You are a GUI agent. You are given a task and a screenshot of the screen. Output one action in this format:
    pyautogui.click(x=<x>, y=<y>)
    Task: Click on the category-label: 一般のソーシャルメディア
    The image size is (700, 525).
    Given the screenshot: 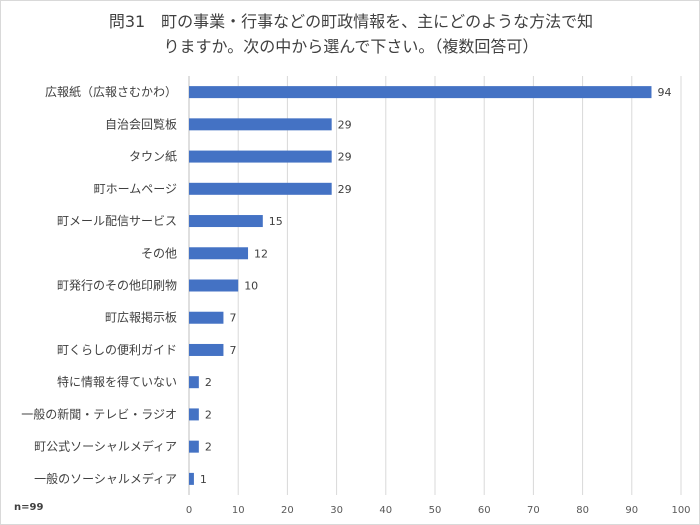 What is the action you would take?
    pyautogui.click(x=105, y=478)
    